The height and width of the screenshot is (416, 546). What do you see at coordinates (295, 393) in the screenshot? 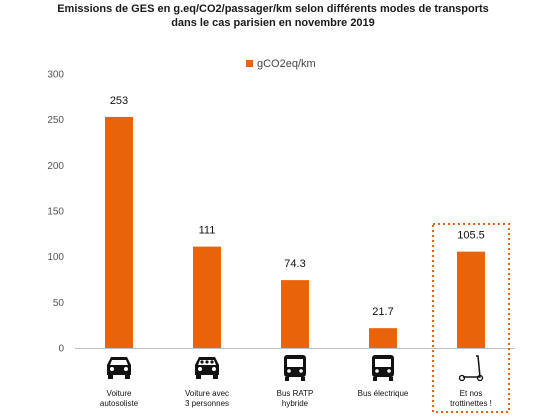
I see `category-label: Bus RATP` at bounding box center [295, 393].